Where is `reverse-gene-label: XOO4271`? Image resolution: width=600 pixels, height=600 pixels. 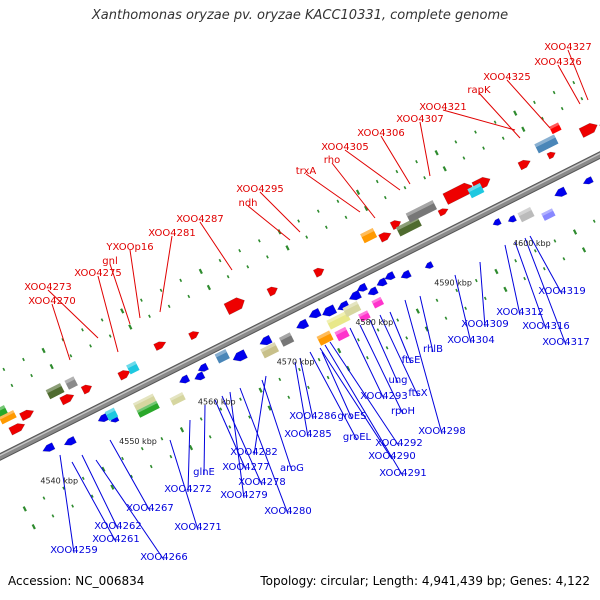
reverse-gene-label: XOO4271 is located at coordinates (197, 527).